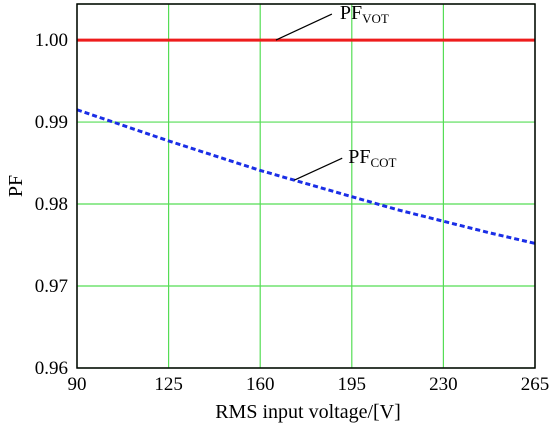 The image size is (550, 428). What do you see at coordinates (352, 384) in the screenshot?
I see `x-tick-label: 195` at bounding box center [352, 384].